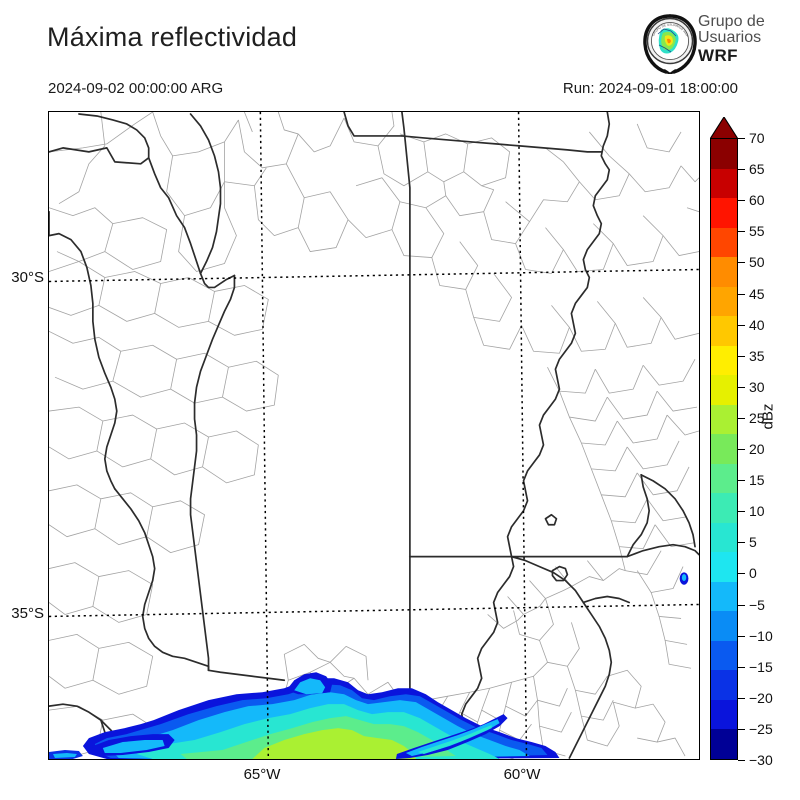  I want to click on colorbar-tick-label: 15, so click(757, 480).